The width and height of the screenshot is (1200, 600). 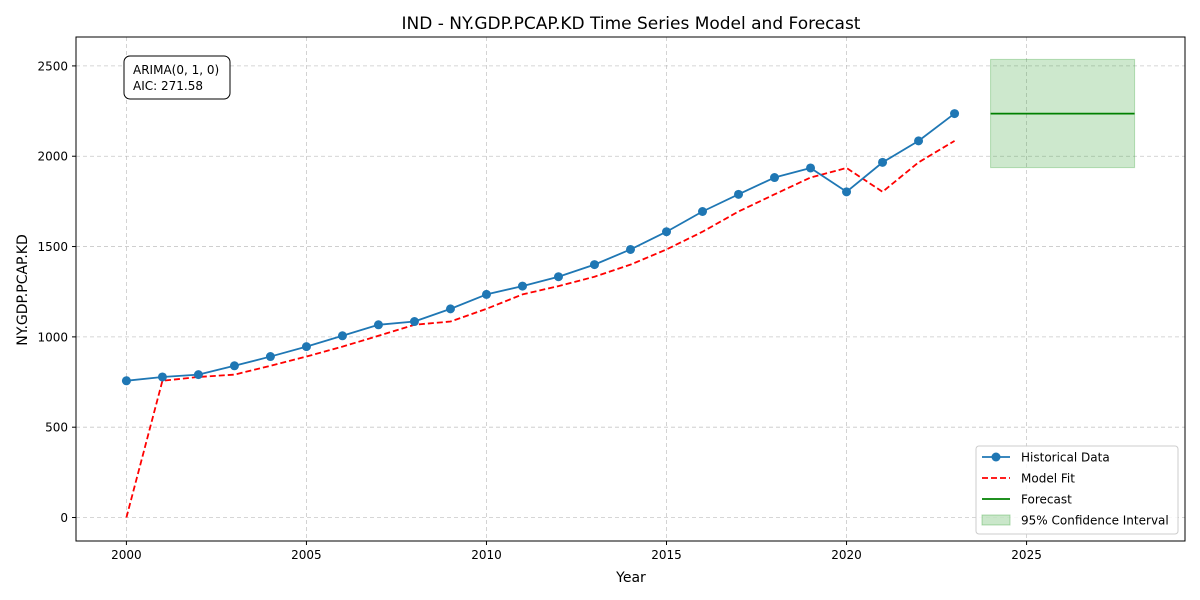 What do you see at coordinates (630, 578) in the screenshot?
I see `x-axis-label: Year` at bounding box center [630, 578].